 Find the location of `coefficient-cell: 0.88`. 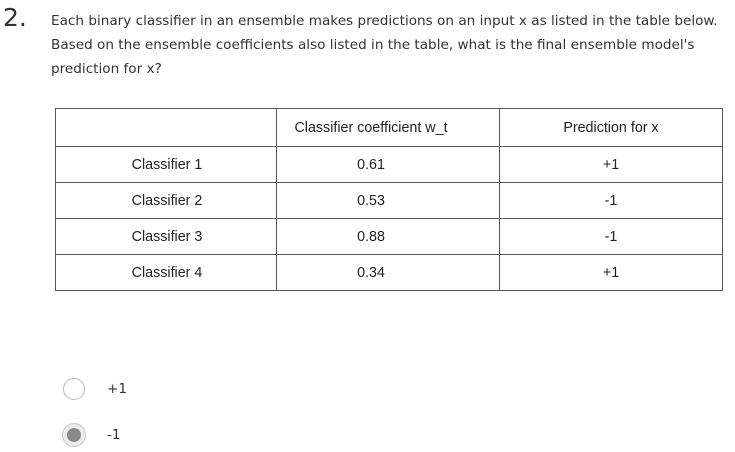

coefficient-cell: 0.88 is located at coordinates (388, 236).